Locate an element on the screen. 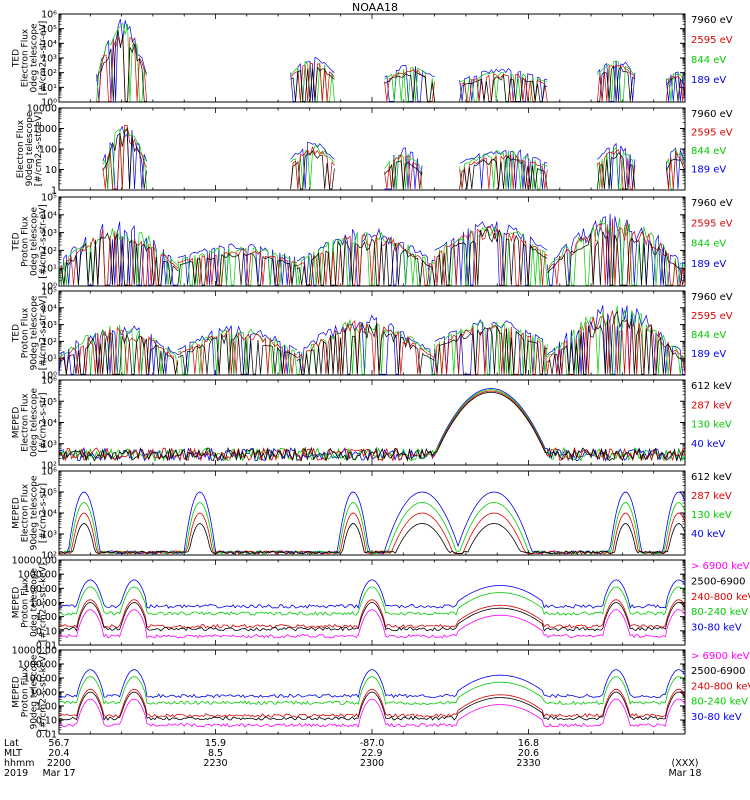  legend-entry: 612 keV is located at coordinates (711, 386).